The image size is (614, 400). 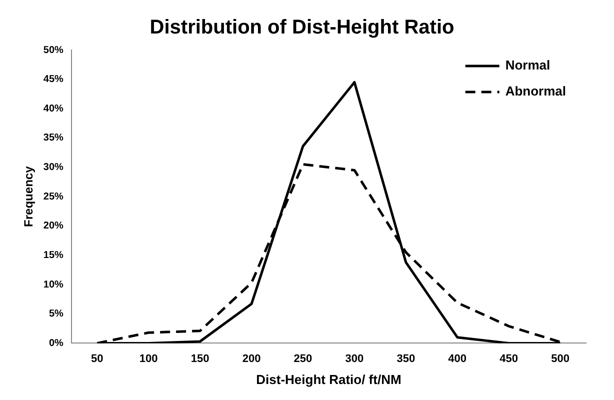 I want to click on y-tick-label: 35%, so click(x=53, y=138).